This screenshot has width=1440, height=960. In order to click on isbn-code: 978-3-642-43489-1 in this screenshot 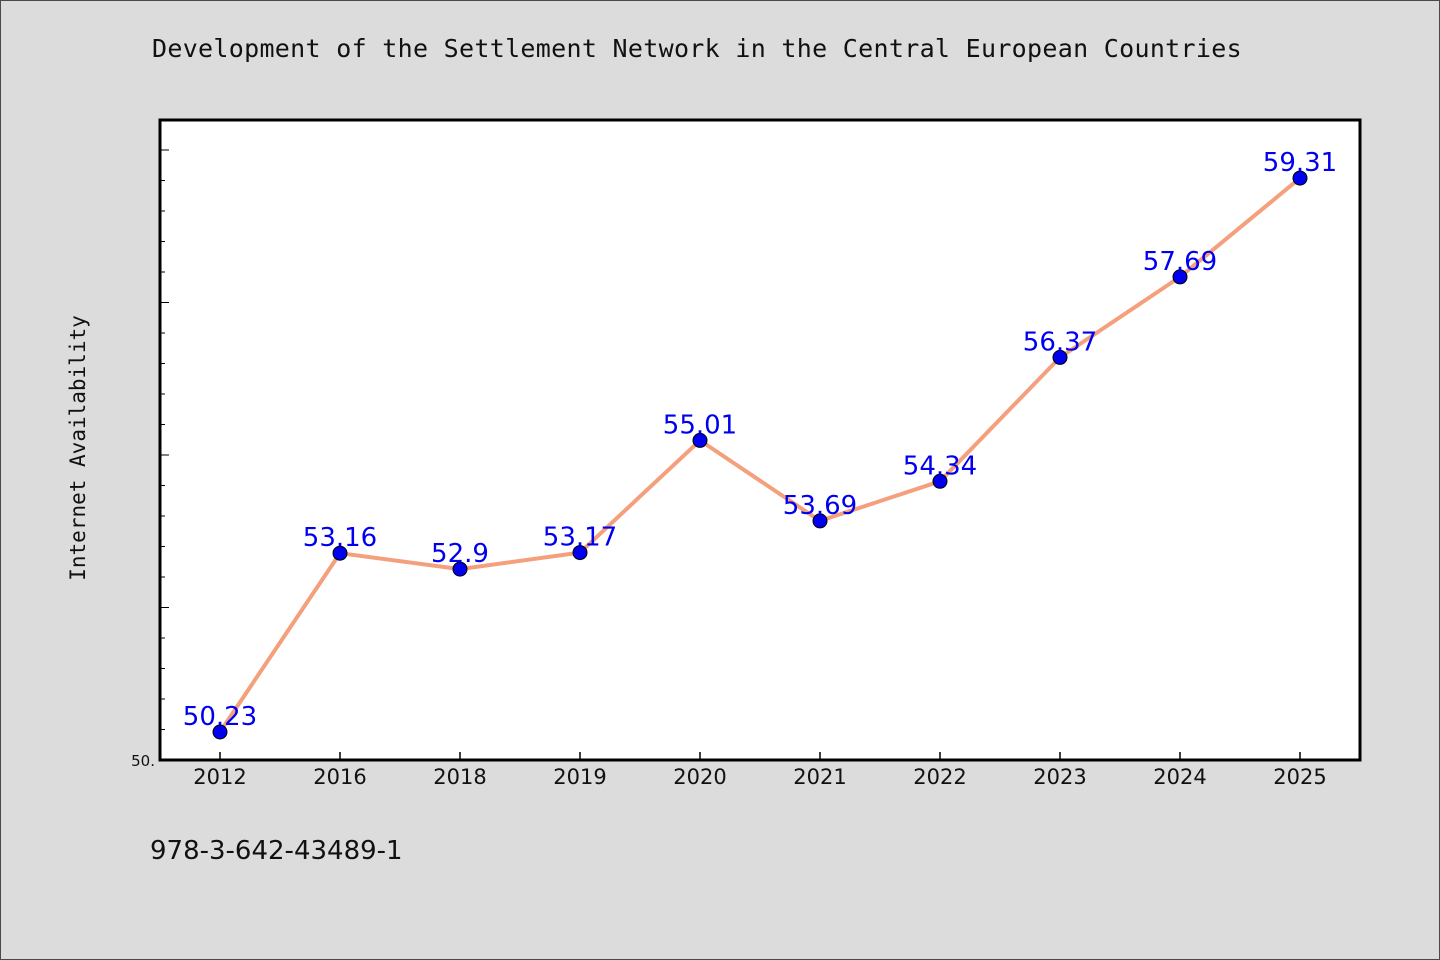, I will do `click(276, 851)`.